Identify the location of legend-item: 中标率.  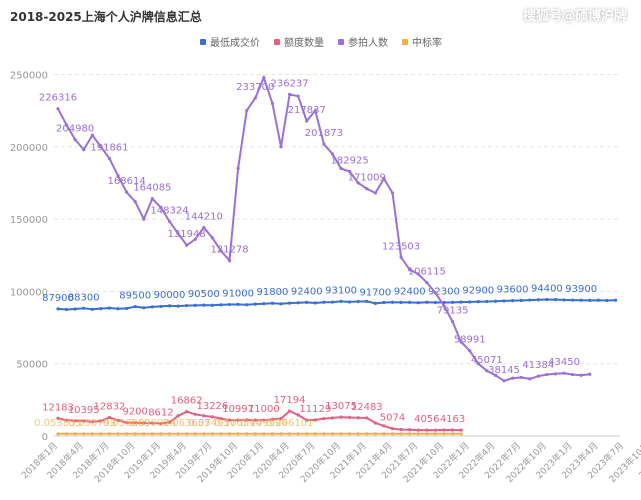
(422, 41).